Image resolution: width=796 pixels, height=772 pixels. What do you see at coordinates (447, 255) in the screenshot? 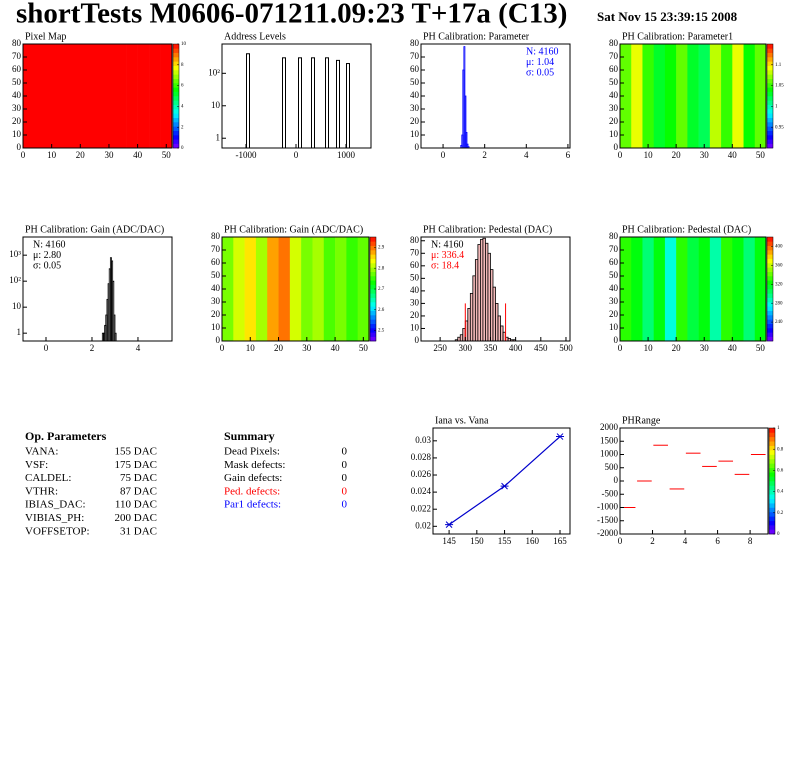
I see `stats: μ: 336.4` at bounding box center [447, 255].